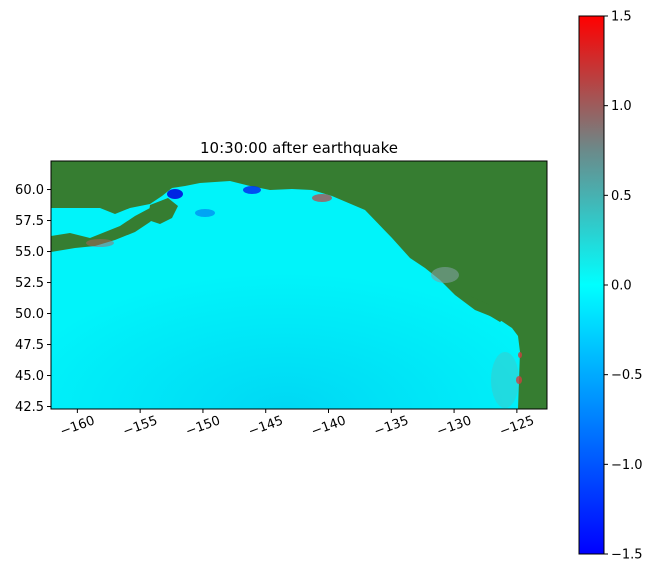 The image size is (658, 573). Describe the element at coordinates (391, 426) in the screenshot. I see `x-tick-label: −135` at that location.